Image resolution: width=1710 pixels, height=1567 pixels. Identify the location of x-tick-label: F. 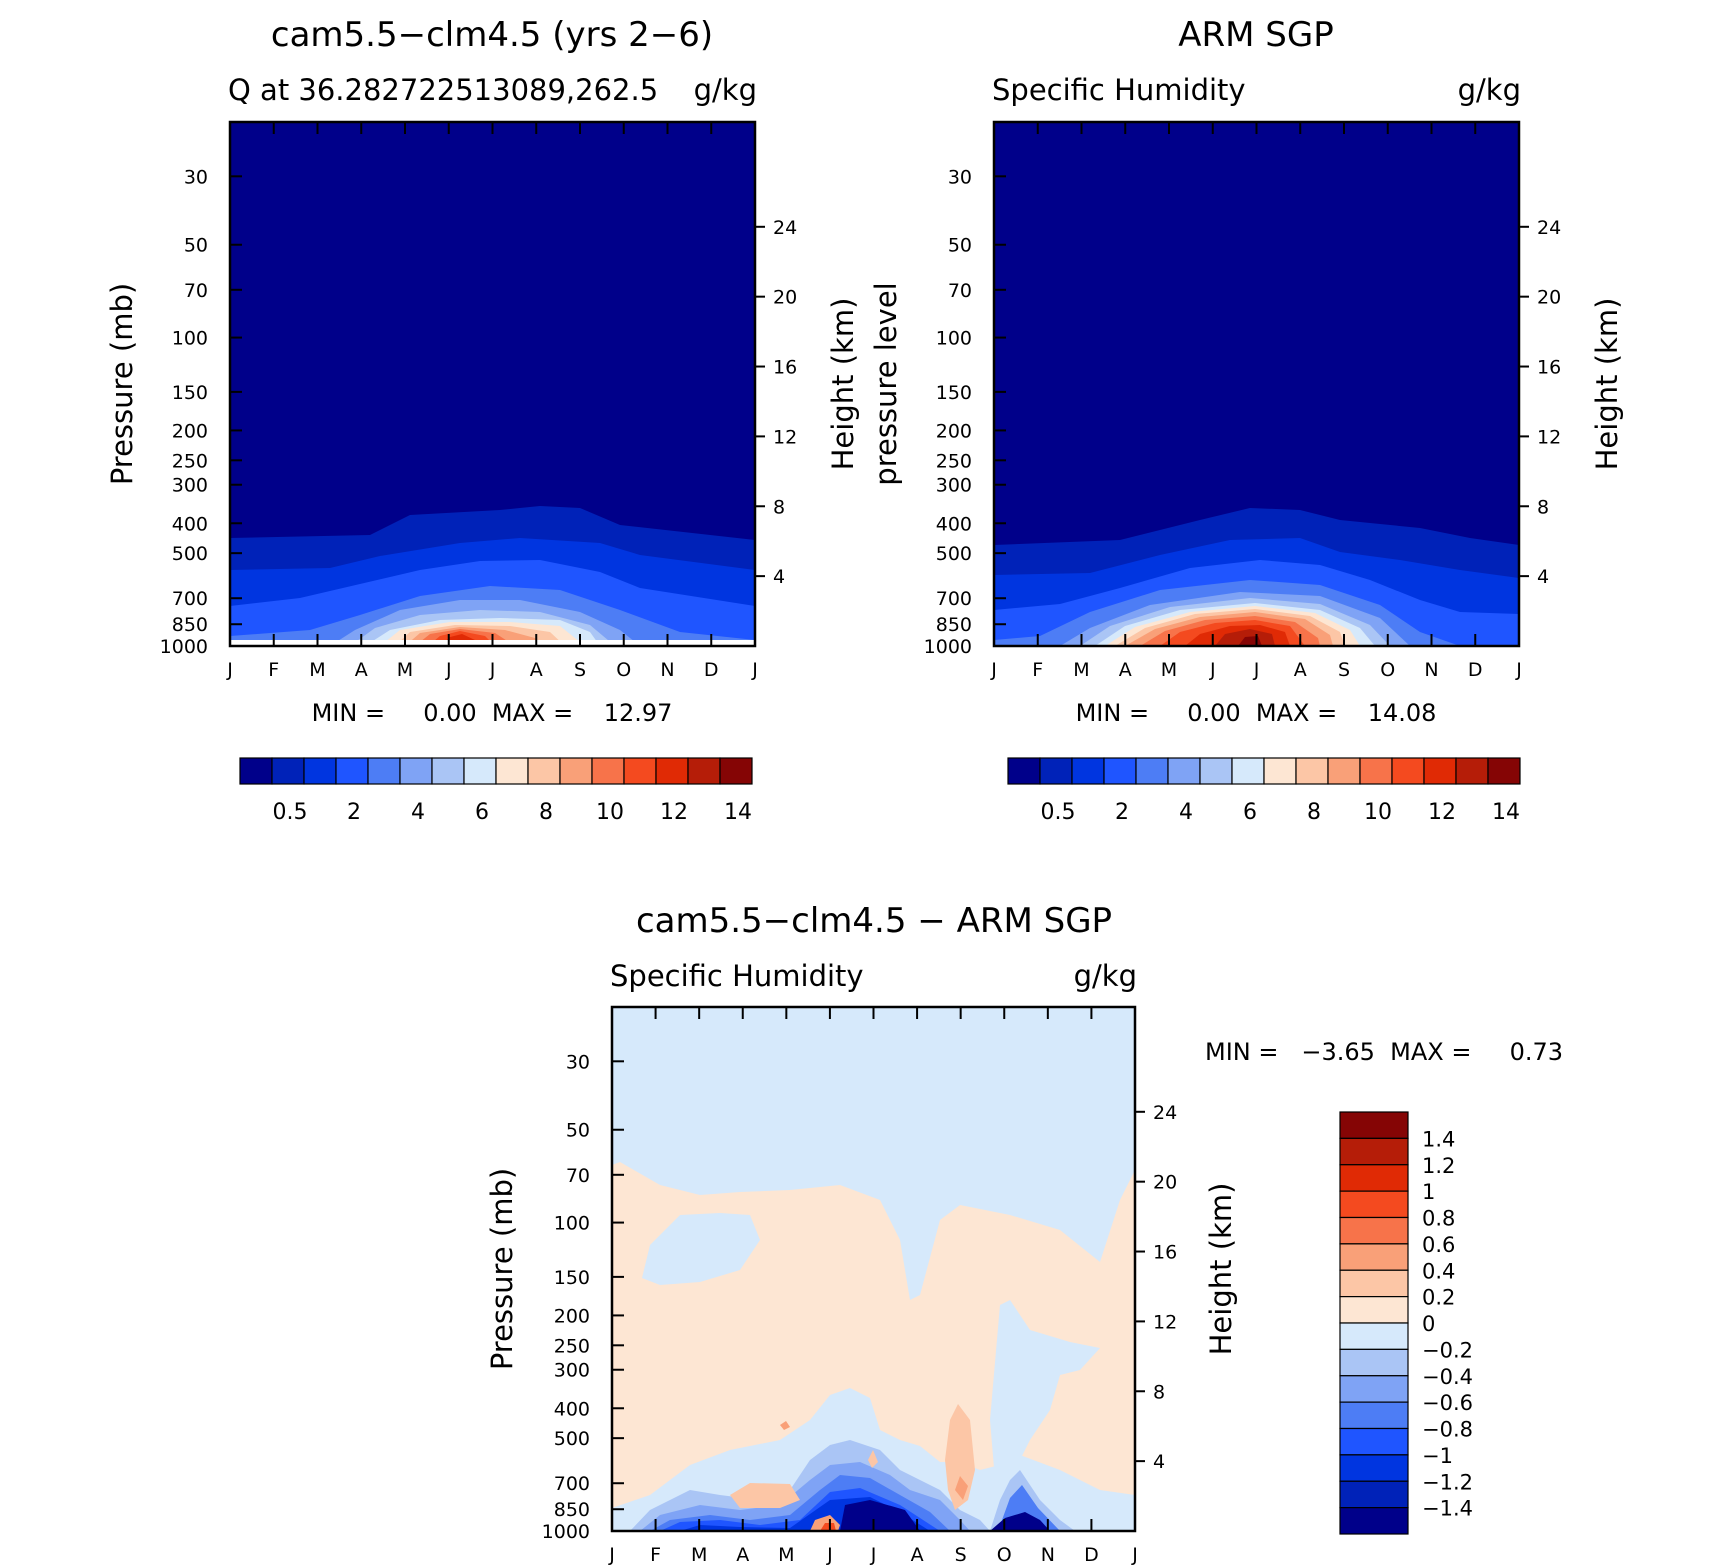
(273, 670).